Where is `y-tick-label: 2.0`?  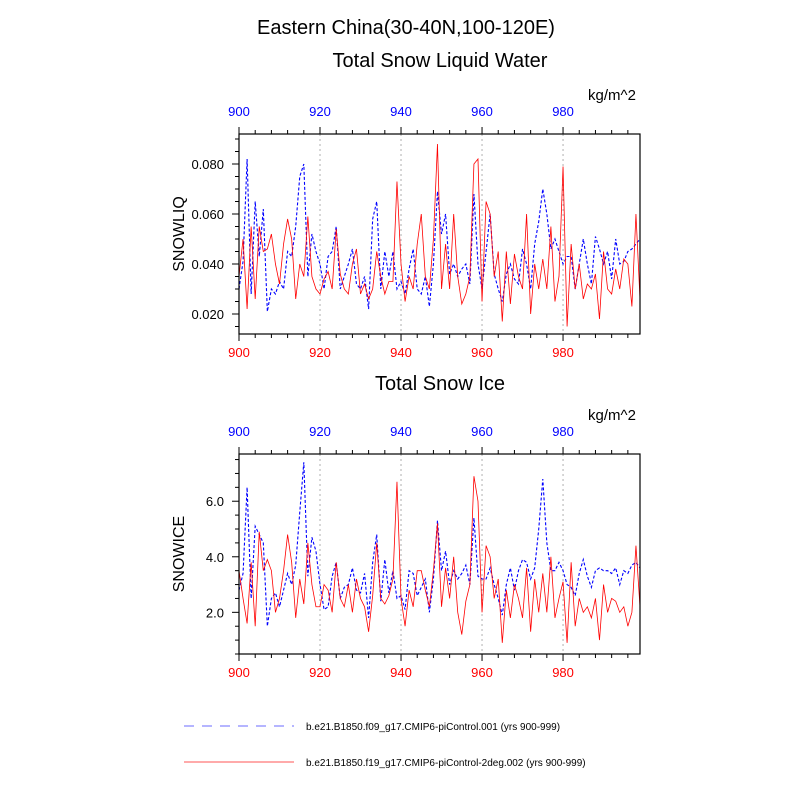 y-tick-label: 2.0 is located at coordinates (215, 612).